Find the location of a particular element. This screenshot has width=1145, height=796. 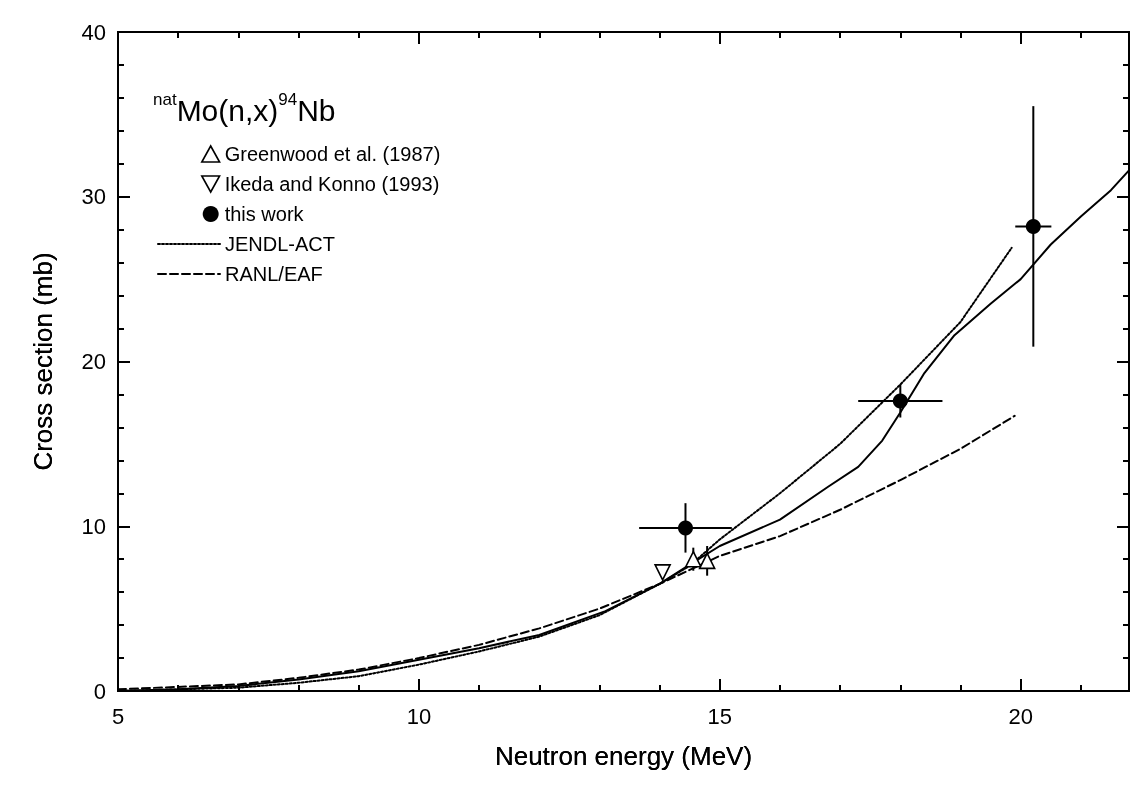

x-tick-label: 15 is located at coordinates (720, 716).